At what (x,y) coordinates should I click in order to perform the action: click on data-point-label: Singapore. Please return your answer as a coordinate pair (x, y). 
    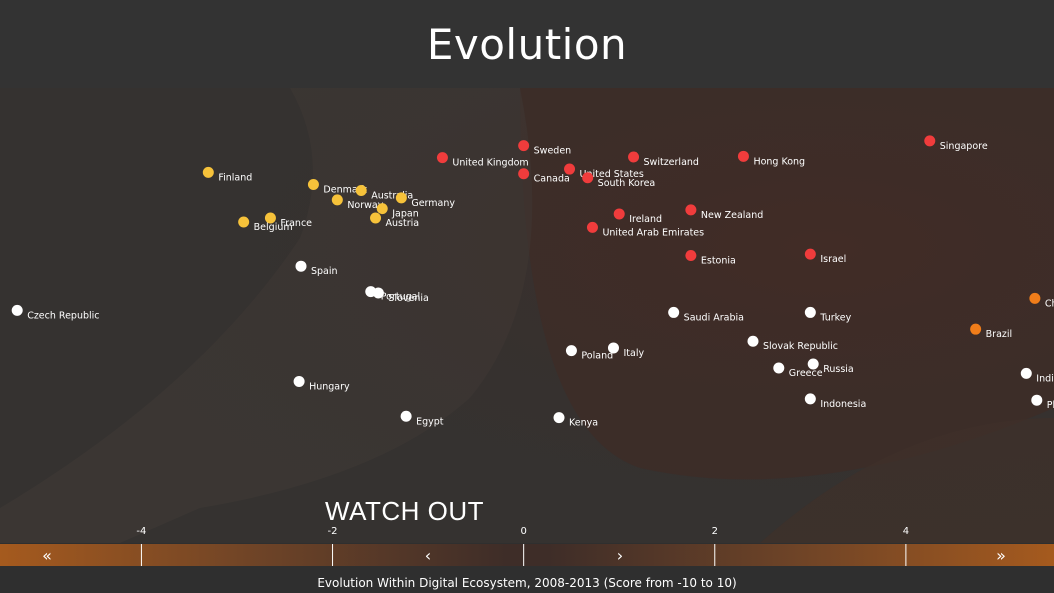
    Looking at the image, I should click on (964, 146).